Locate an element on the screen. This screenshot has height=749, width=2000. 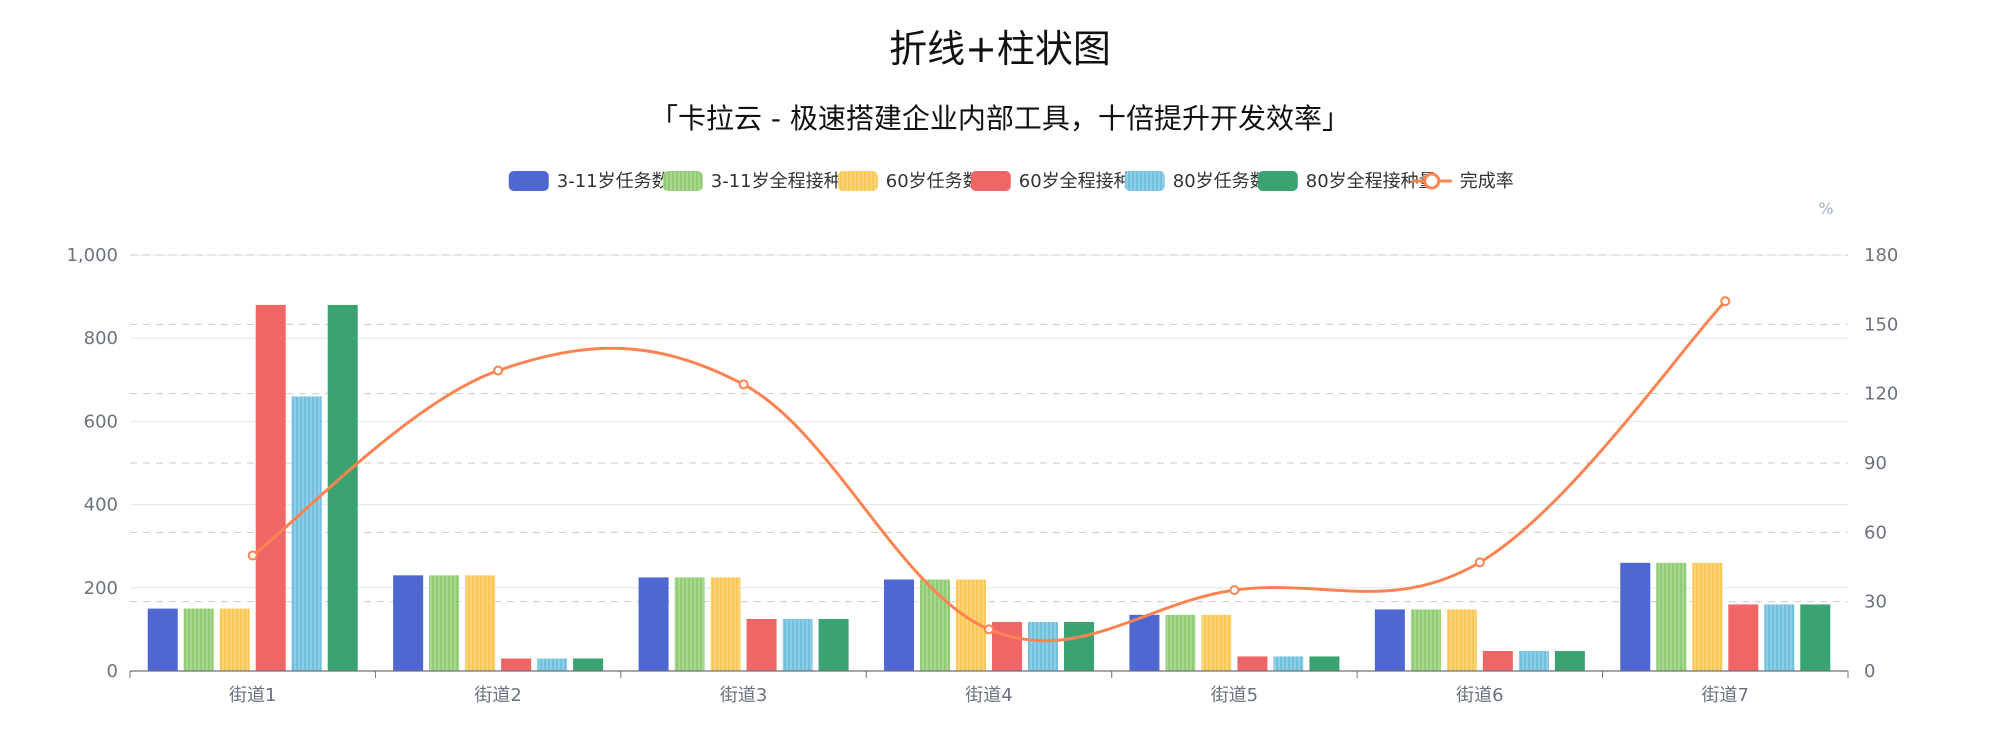
bar-3-11岁全程接种量-街道1 is located at coordinates (198, 639).